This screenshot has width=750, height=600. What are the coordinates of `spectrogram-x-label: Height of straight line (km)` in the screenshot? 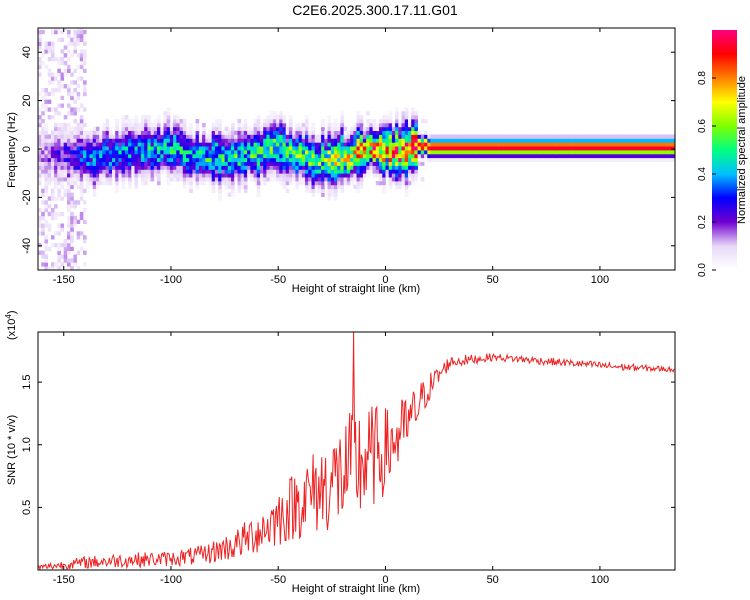 It's located at (356, 289).